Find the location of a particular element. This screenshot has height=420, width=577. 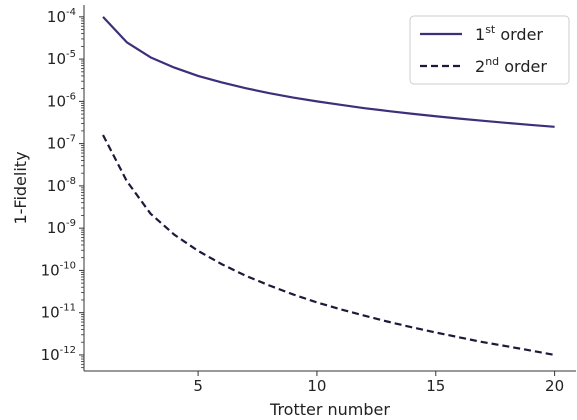

y-tick-label: 10⁻¹² is located at coordinates (58, 354).